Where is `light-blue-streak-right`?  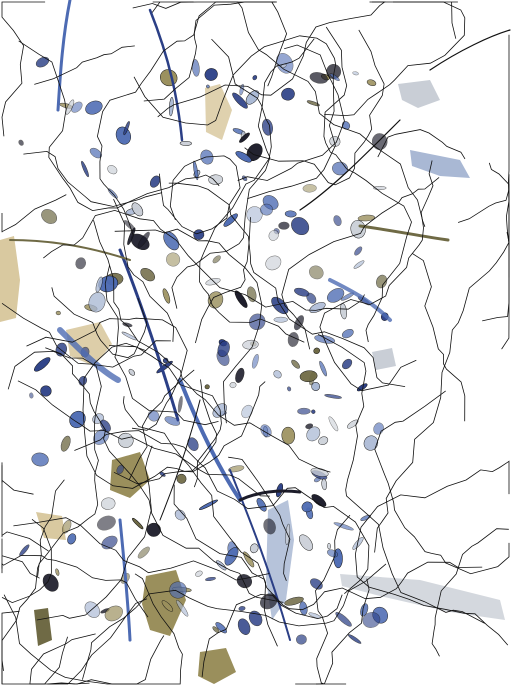 light-blue-streak-right is located at coordinates (440, 164).